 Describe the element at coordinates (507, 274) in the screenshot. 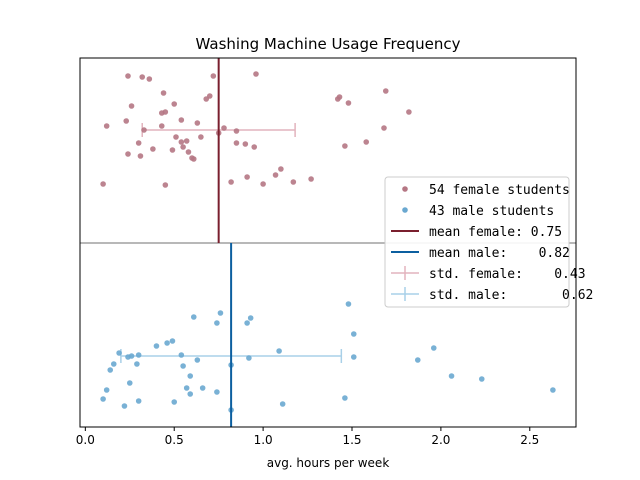

I see `legend-label: std. female: 0.43` at that location.